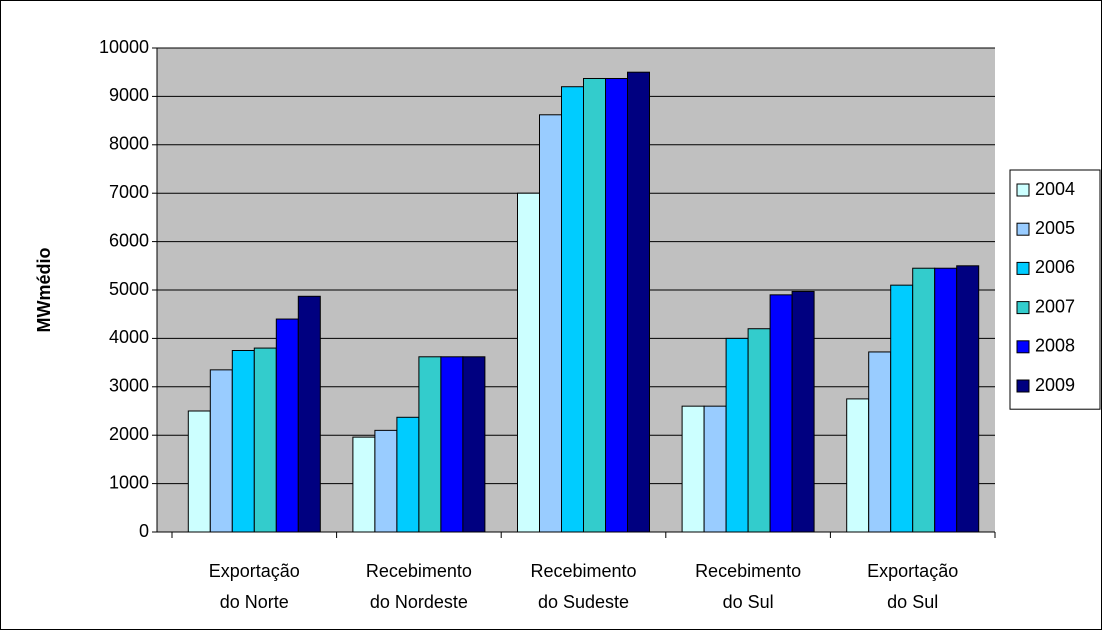  I want to click on x-tick-label: do Nordeste, so click(419, 602).